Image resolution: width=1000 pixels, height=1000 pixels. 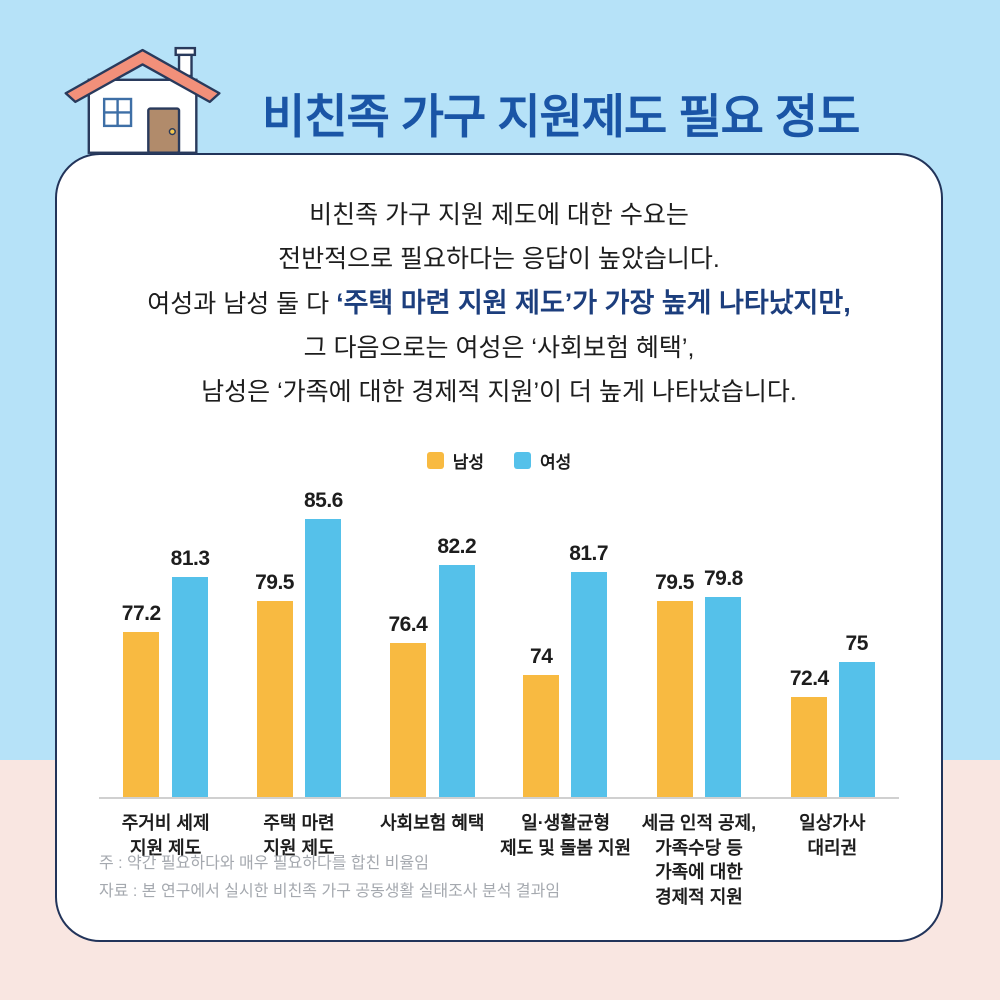 I want to click on intro-line-4: 그 다음으로는 여성은 ‘사회보험 혜택’,, so click(x=499, y=348).